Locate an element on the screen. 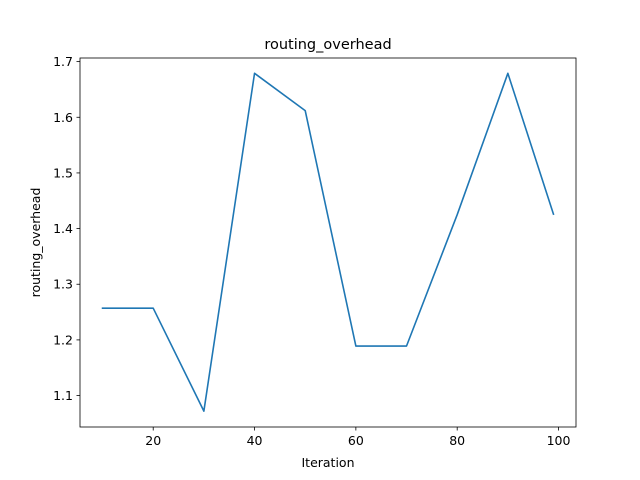 Image resolution: width=640 pixels, height=480 pixels. y-tick-label: 1.2 is located at coordinates (63, 339).